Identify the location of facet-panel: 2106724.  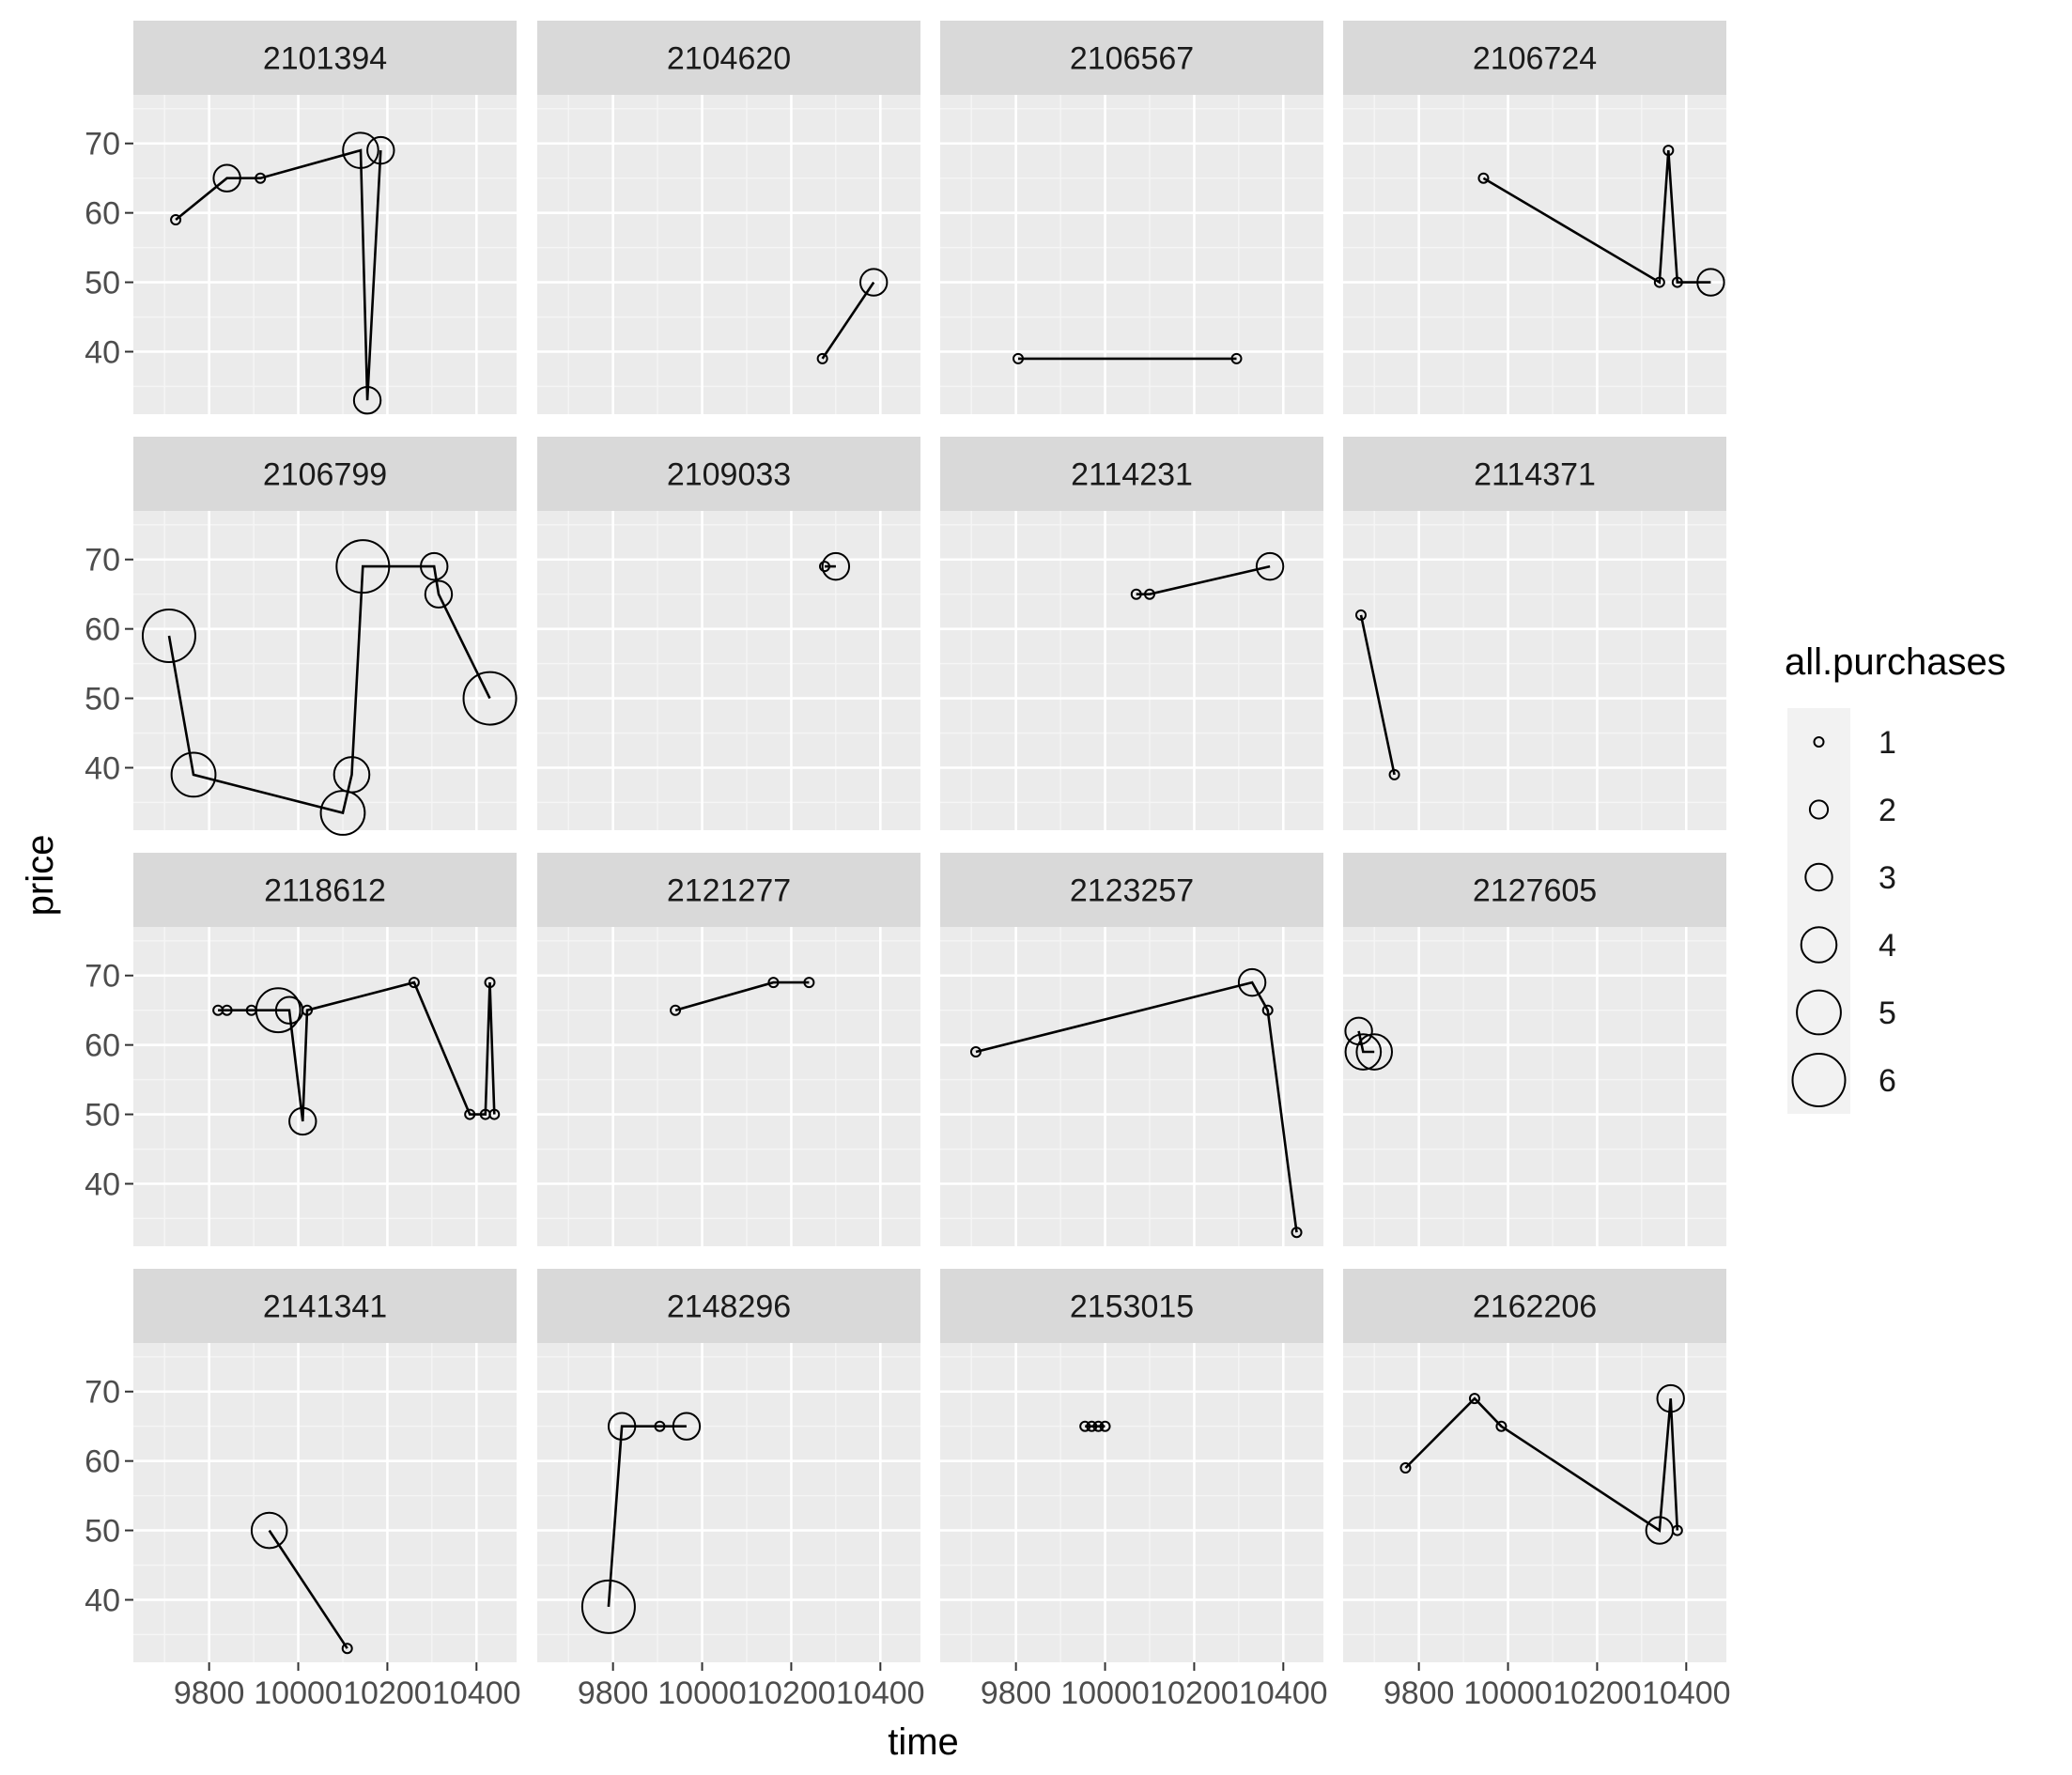
(1534, 217).